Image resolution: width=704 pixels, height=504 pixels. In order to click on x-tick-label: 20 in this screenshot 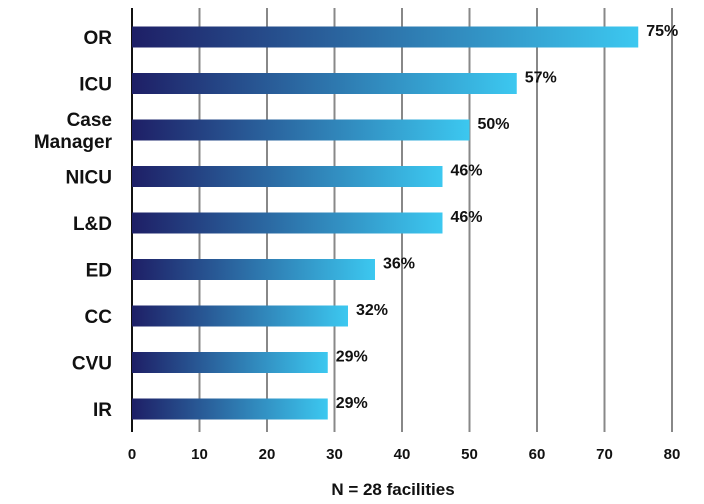, I will do `click(267, 454)`.